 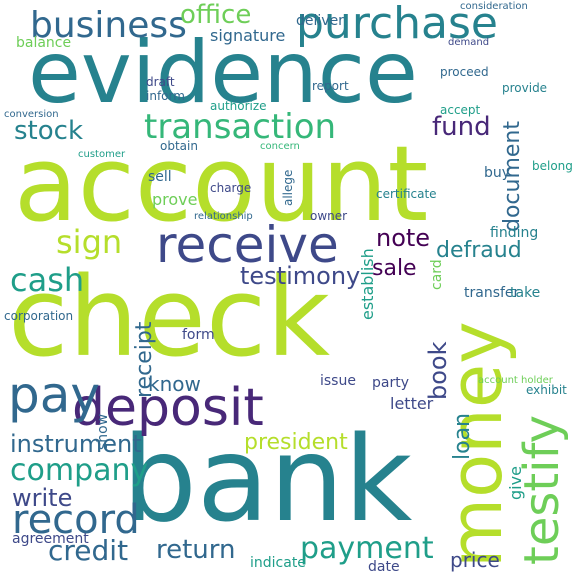 I want to click on word-note: note, so click(x=403, y=238).